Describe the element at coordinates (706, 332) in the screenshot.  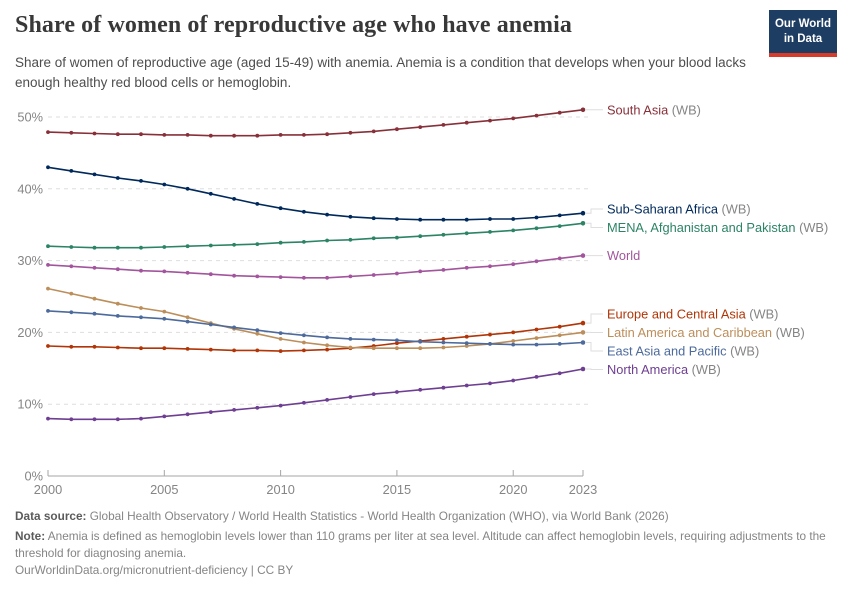
I see `series-label: Latin America and Caribbean (WB)` at that location.